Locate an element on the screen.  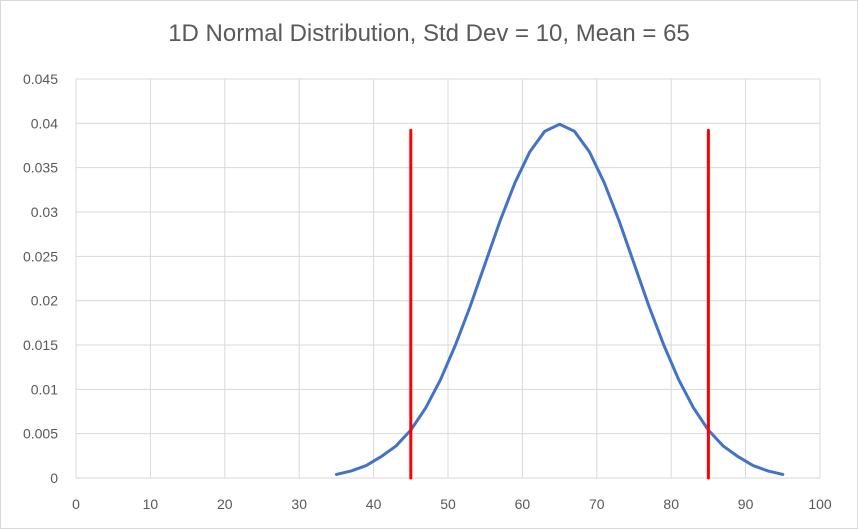
x-tick-label: 70 is located at coordinates (597, 504).